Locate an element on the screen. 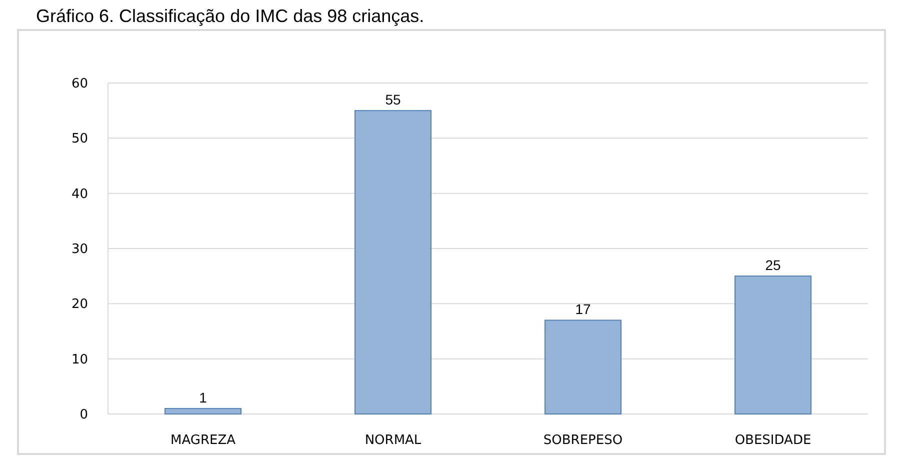 The height and width of the screenshot is (464, 897). data-label: 1 is located at coordinates (203, 397).